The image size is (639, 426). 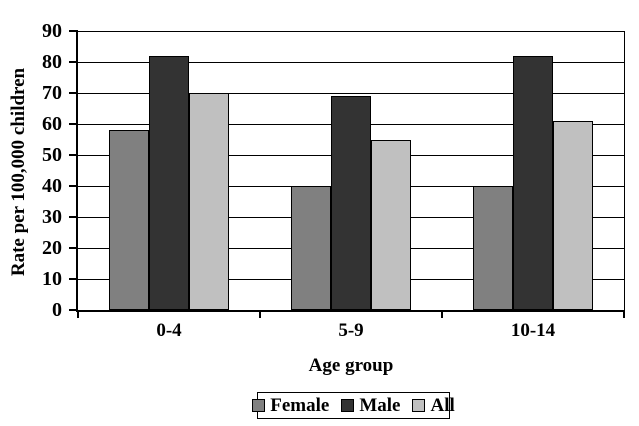 What do you see at coordinates (52, 93) in the screenshot?
I see `y-tick-label-70: 70` at bounding box center [52, 93].